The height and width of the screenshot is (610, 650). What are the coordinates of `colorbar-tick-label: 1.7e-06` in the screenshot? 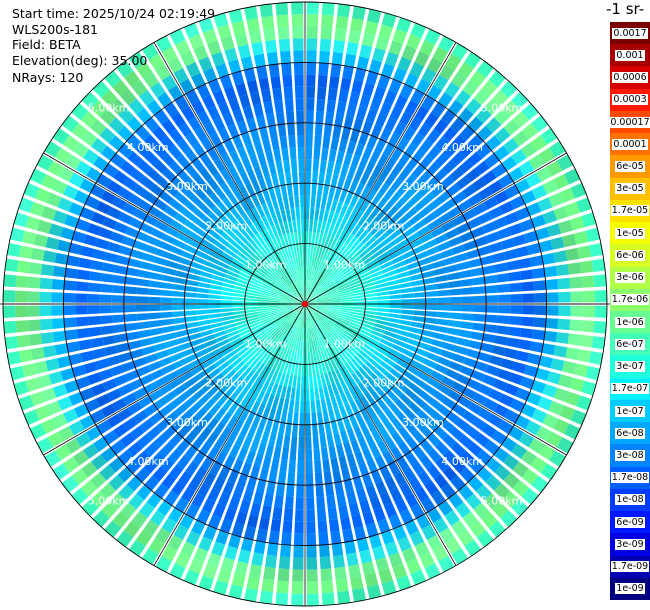 It's located at (630, 300).